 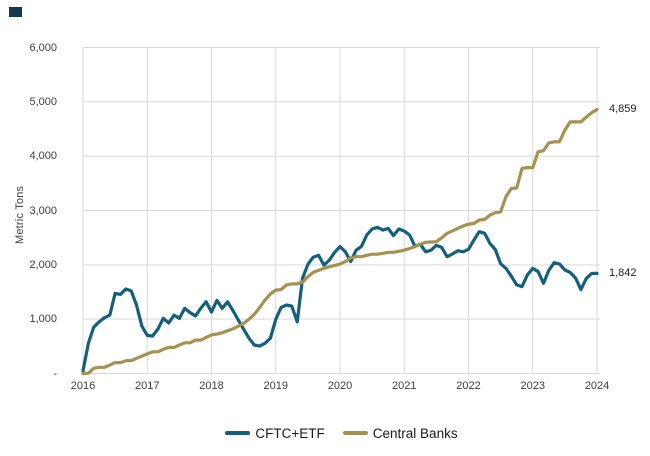 I want to click on x-tick-label: 2024, so click(x=597, y=386).